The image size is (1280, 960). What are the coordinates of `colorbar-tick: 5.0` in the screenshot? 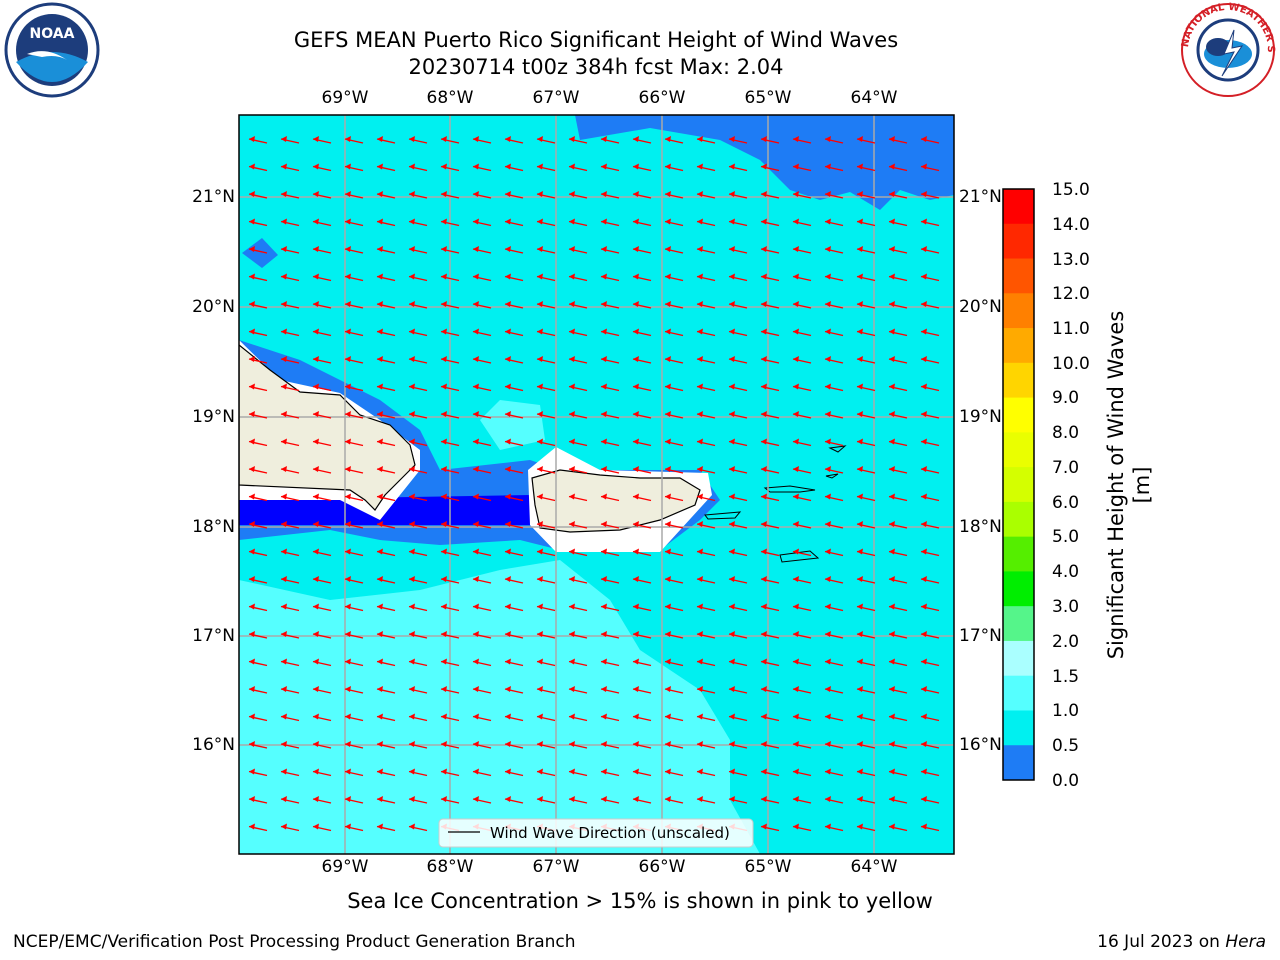 It's located at (1066, 537).